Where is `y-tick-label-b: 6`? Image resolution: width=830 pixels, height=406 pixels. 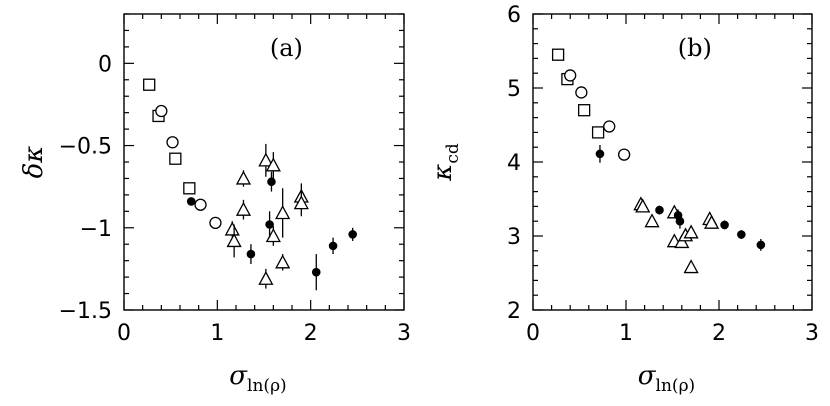 y-tick-label-b: 6 is located at coordinates (514, 15).